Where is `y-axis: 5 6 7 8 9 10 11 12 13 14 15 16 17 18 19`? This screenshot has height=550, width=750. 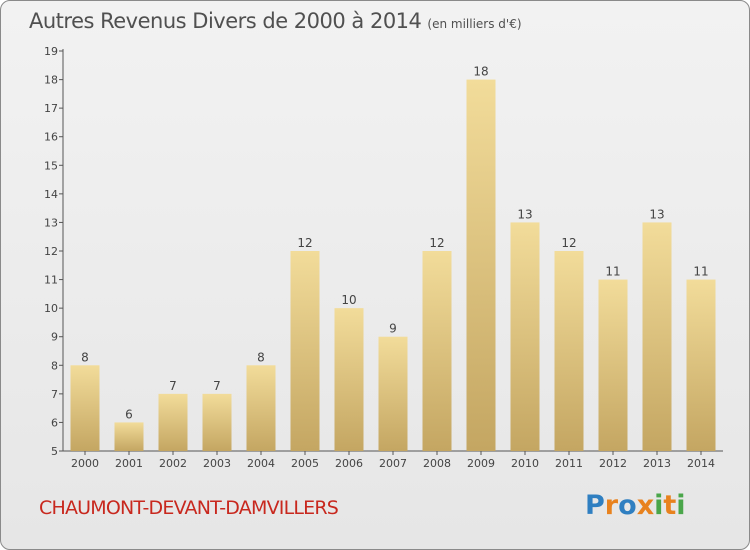 y-axis: 5 6 7 8 9 10 11 12 13 14 15 16 17 18 19 is located at coordinates (54, 251).